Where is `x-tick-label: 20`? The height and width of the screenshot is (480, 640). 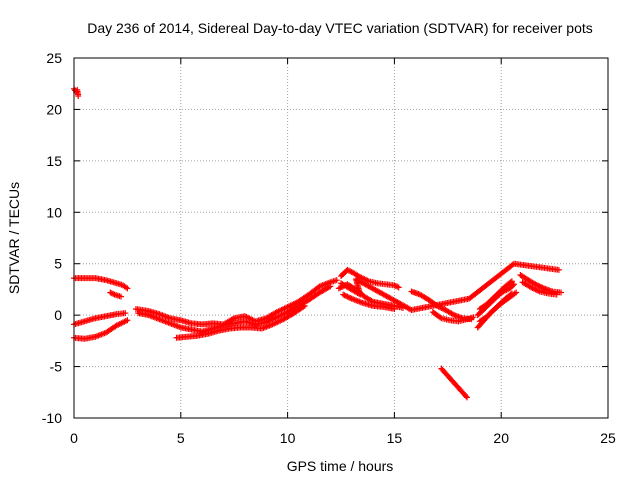
x-tick-label: 20 is located at coordinates (501, 438).